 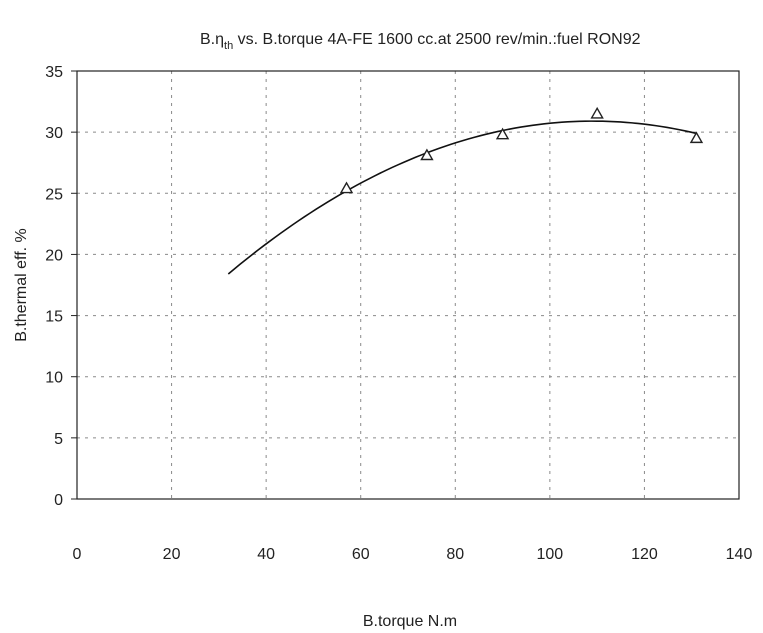 What do you see at coordinates (550, 554) in the screenshot?
I see `x-tick-label: 100` at bounding box center [550, 554].